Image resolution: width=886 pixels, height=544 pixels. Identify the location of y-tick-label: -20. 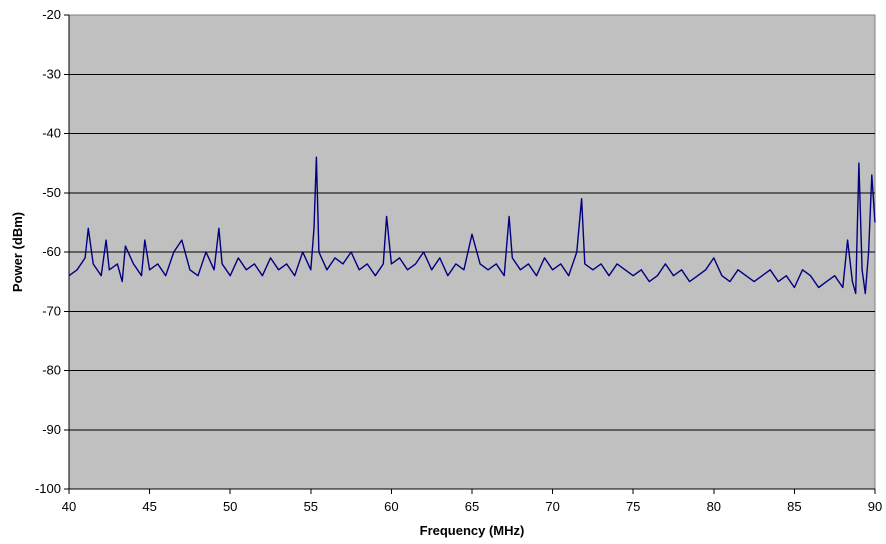
(51, 14).